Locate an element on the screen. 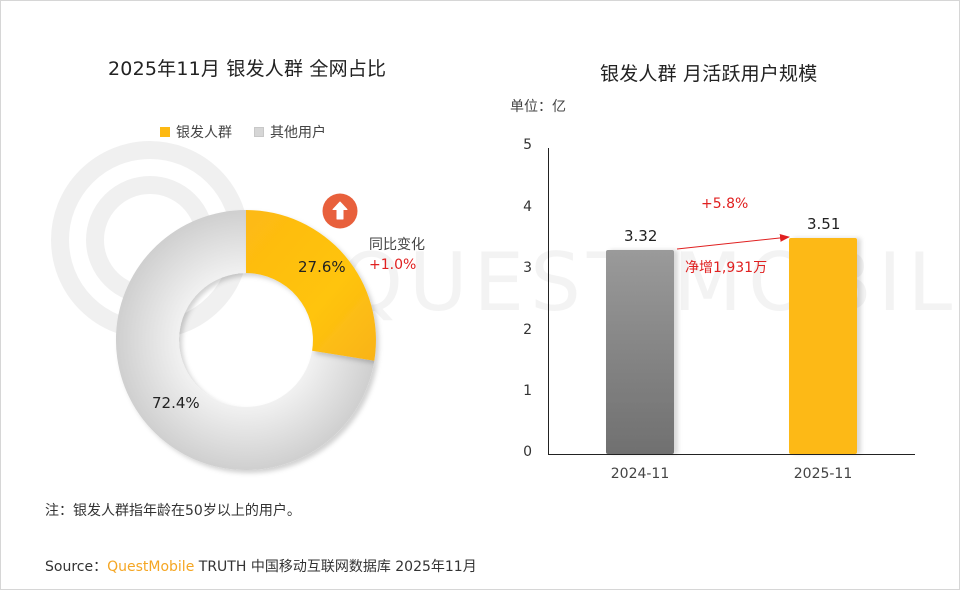  legend-label-silver: 银发人群 is located at coordinates (204, 133).